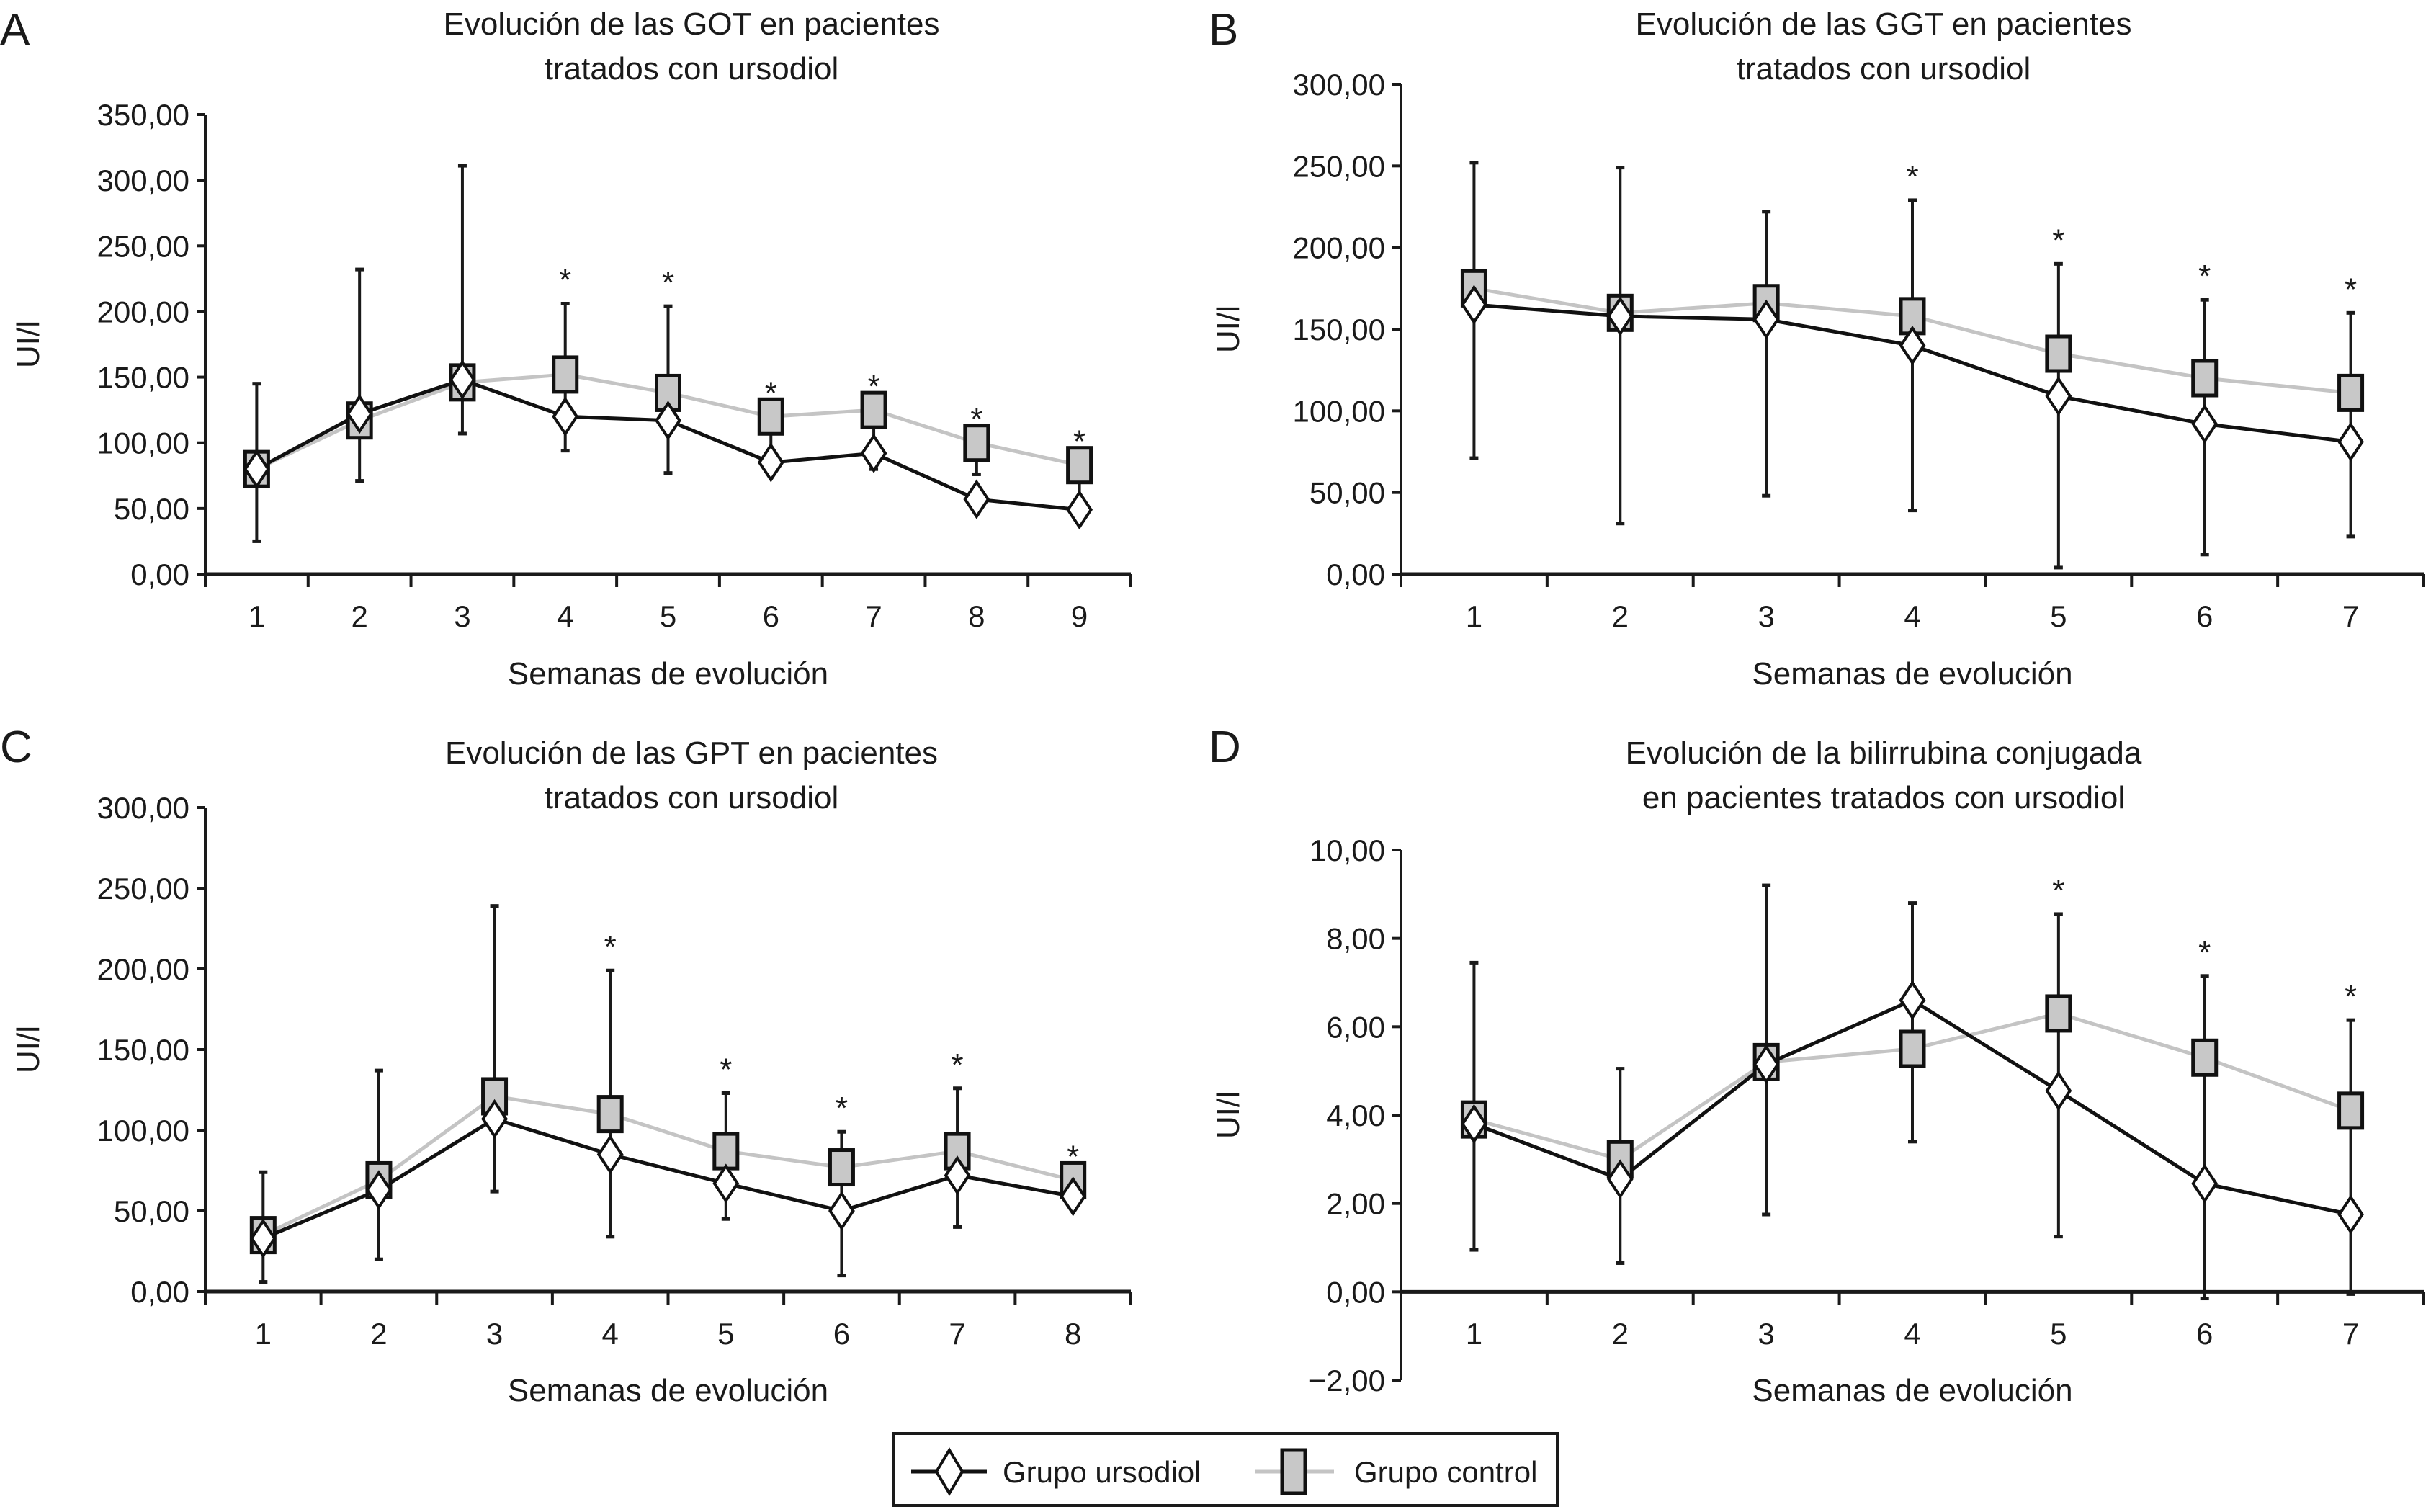 The height and width of the screenshot is (1512, 2431). I want to click on legend-label-control: Grupo control, so click(1445, 1472).